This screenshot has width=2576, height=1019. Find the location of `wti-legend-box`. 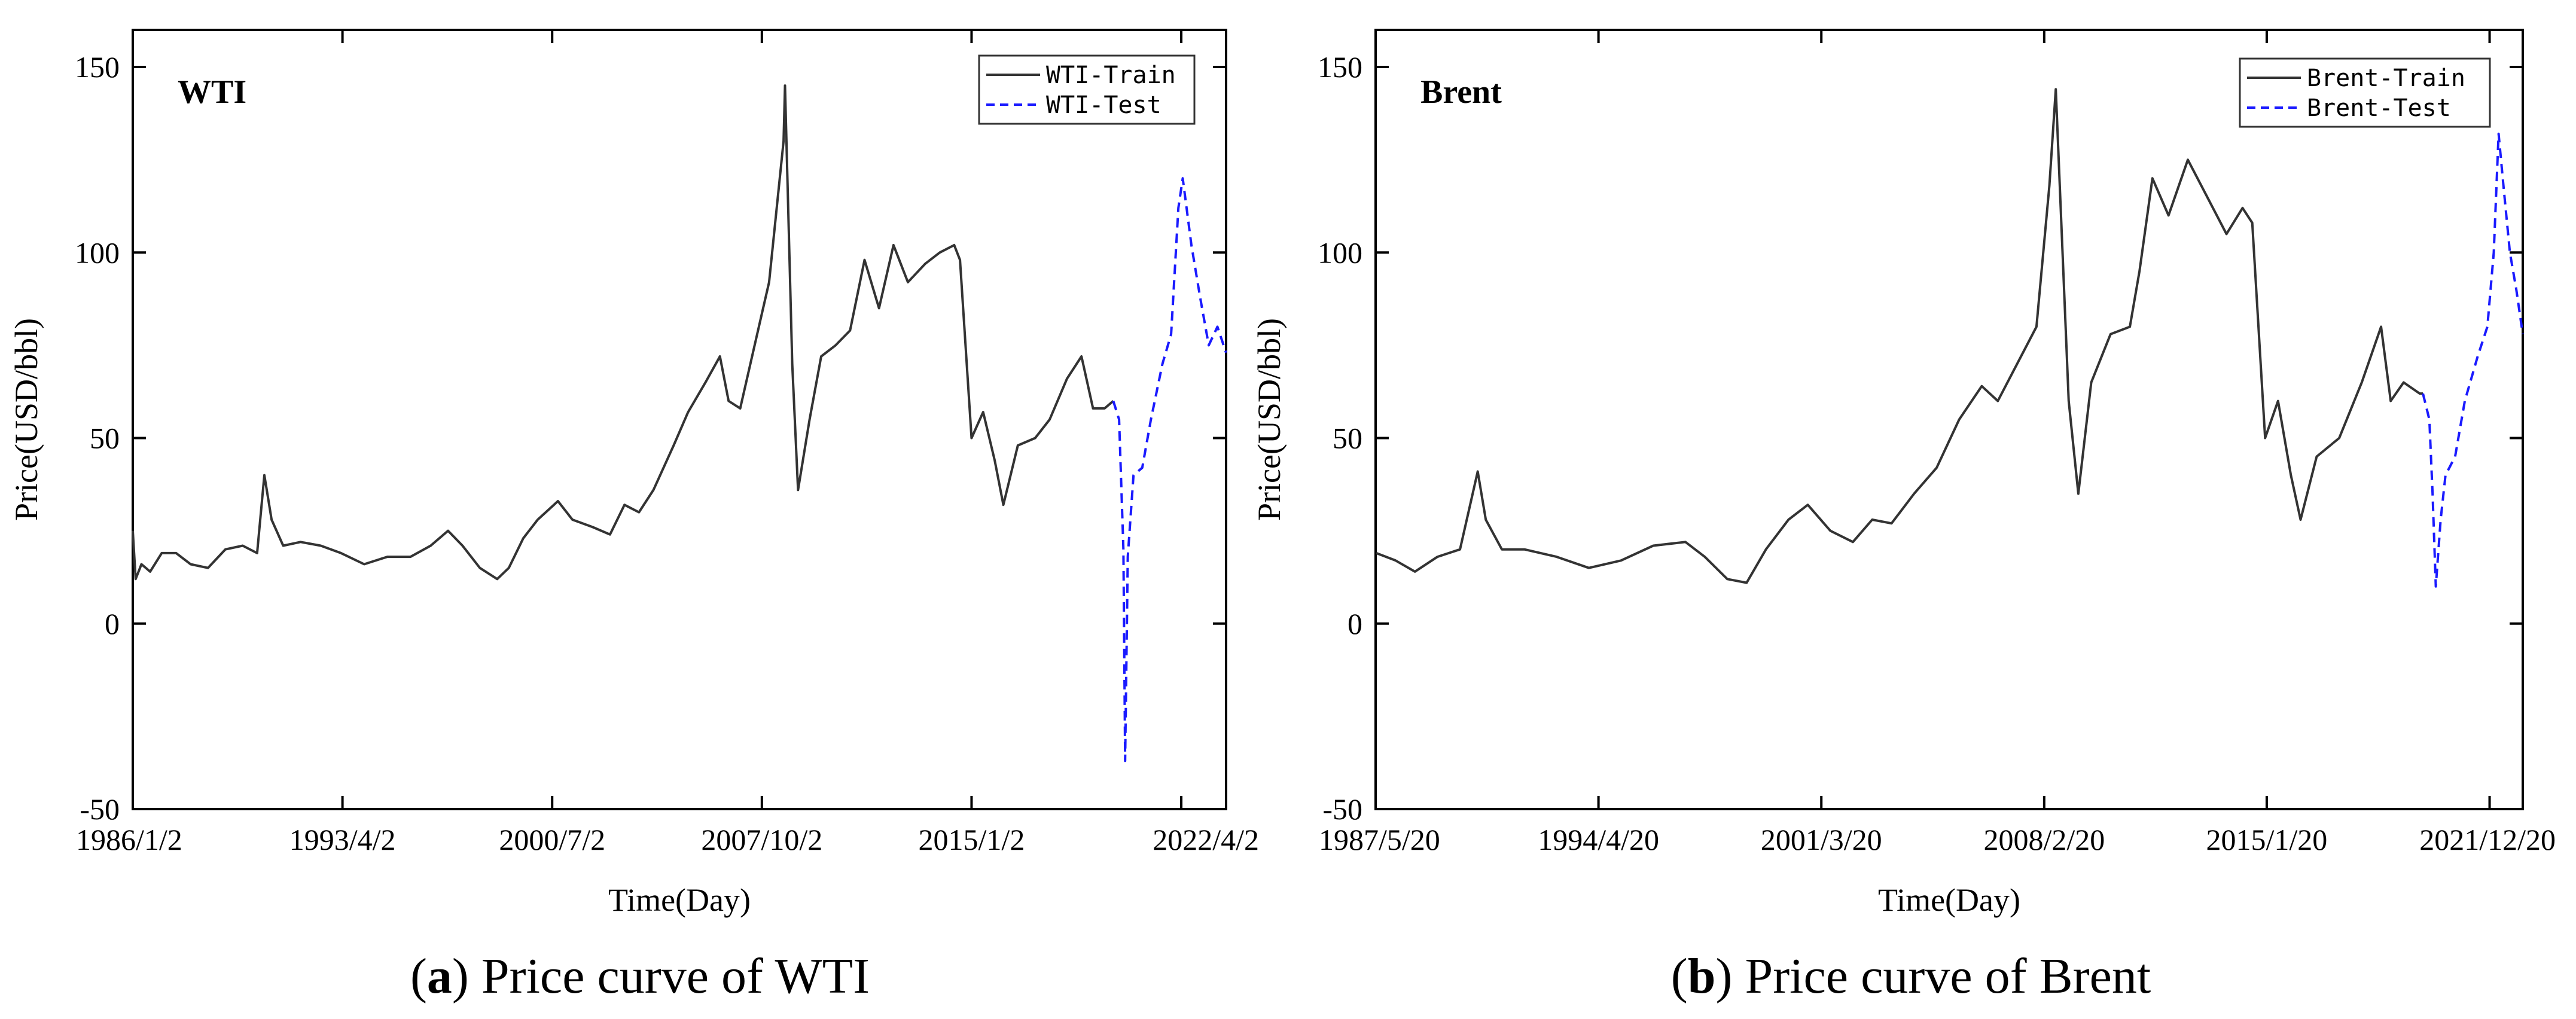

wti-legend-box is located at coordinates (1087, 90).